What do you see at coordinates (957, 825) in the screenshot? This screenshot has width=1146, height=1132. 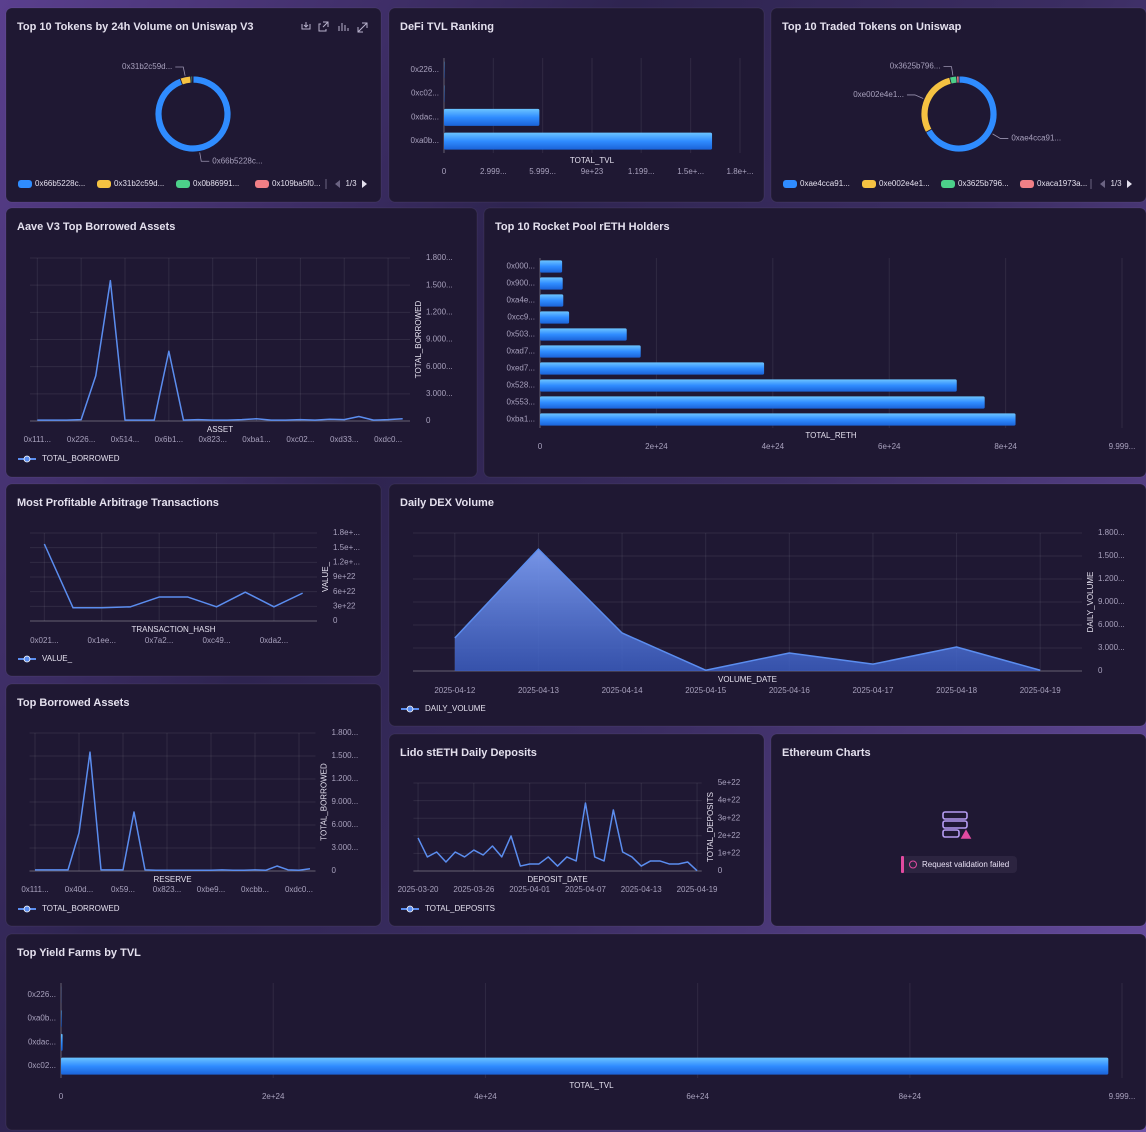 I see `error-icon` at bounding box center [957, 825].